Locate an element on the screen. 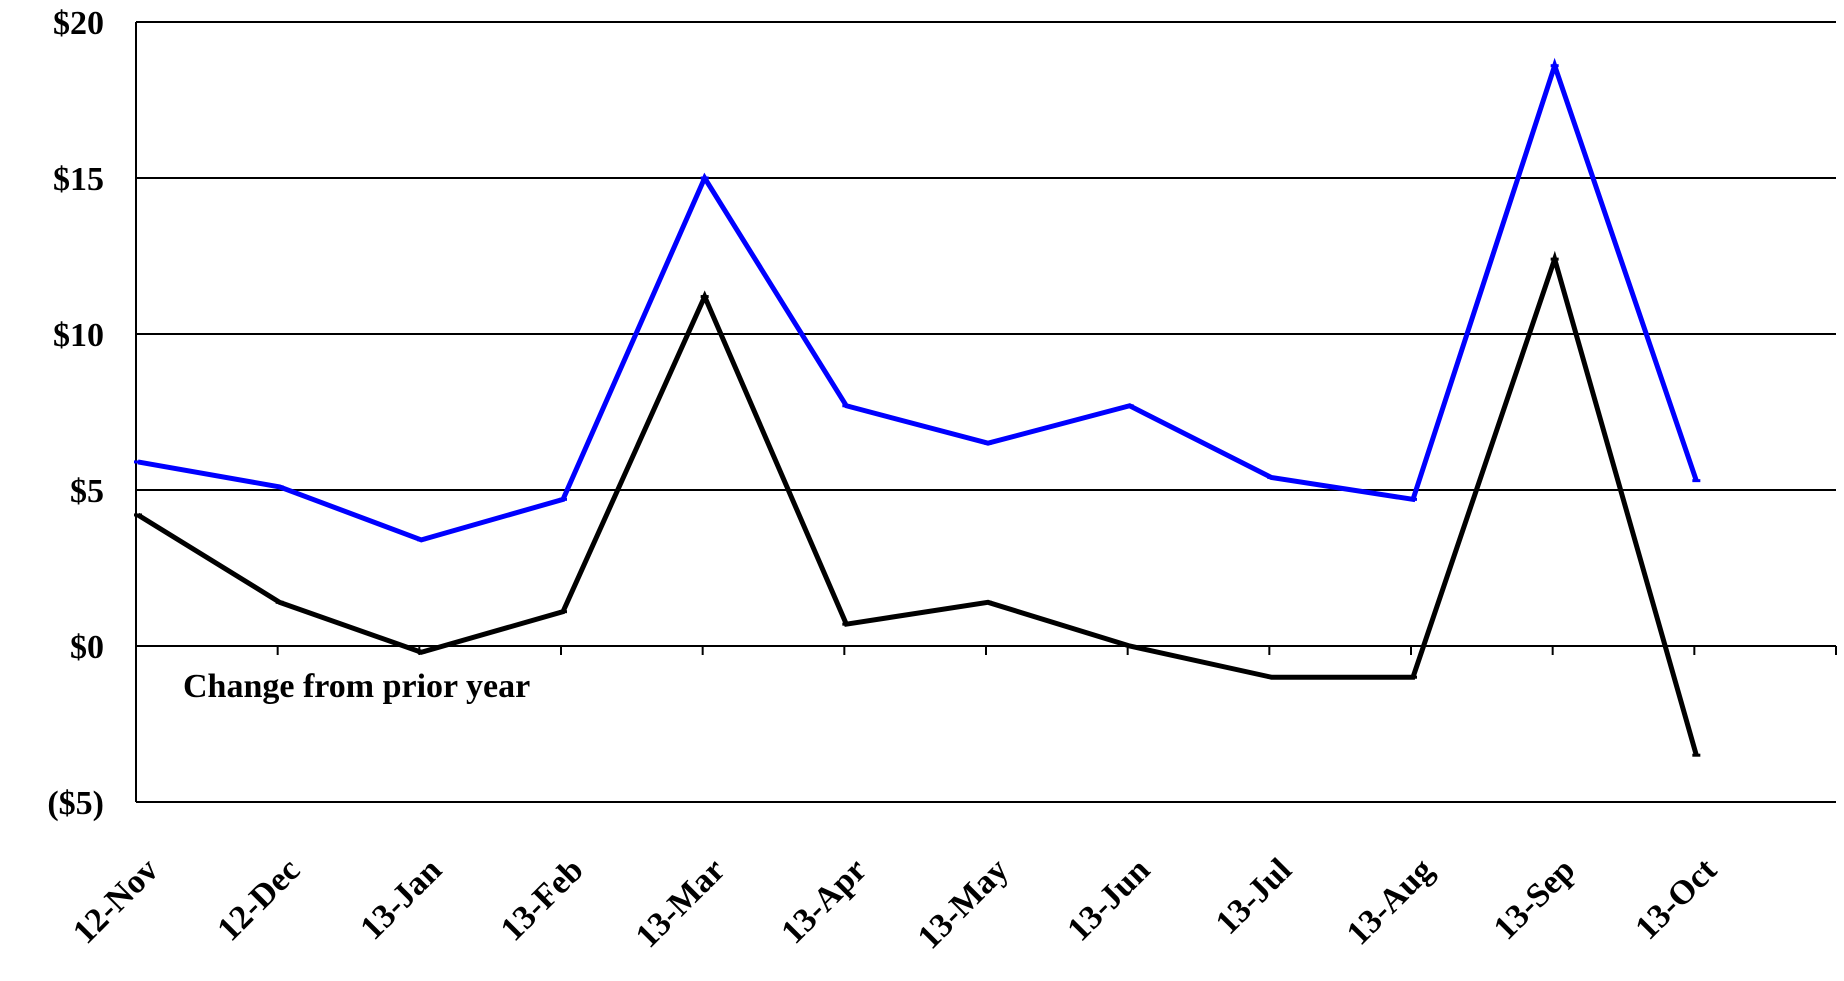  y-tick-labels: $20 $15 $10 $5 $0 ($5) is located at coordinates (75, 413).